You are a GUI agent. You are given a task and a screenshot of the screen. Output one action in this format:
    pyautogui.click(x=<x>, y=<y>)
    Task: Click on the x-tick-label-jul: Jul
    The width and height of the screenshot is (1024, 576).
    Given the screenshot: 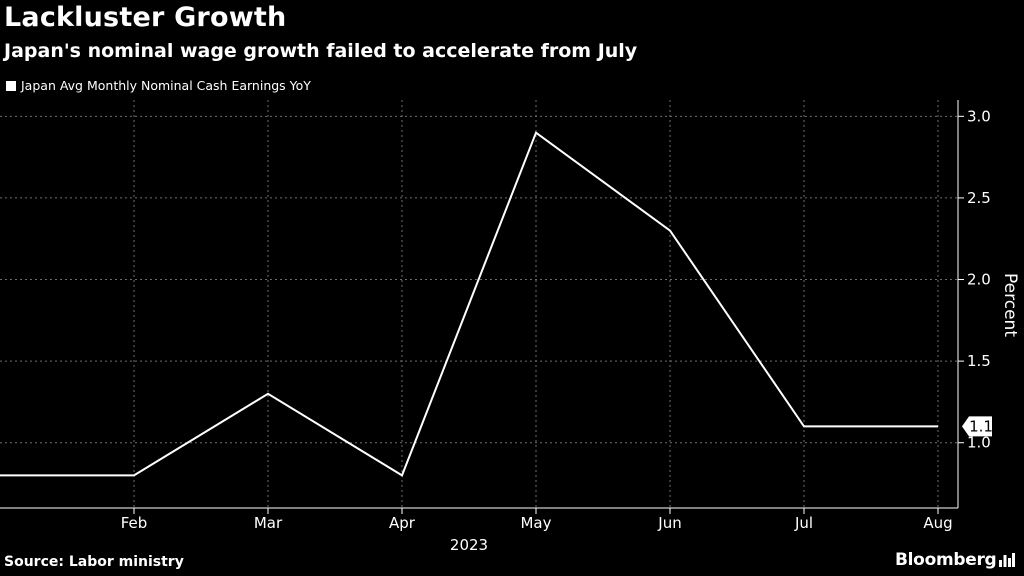 What is the action you would take?
    pyautogui.click(x=803, y=523)
    